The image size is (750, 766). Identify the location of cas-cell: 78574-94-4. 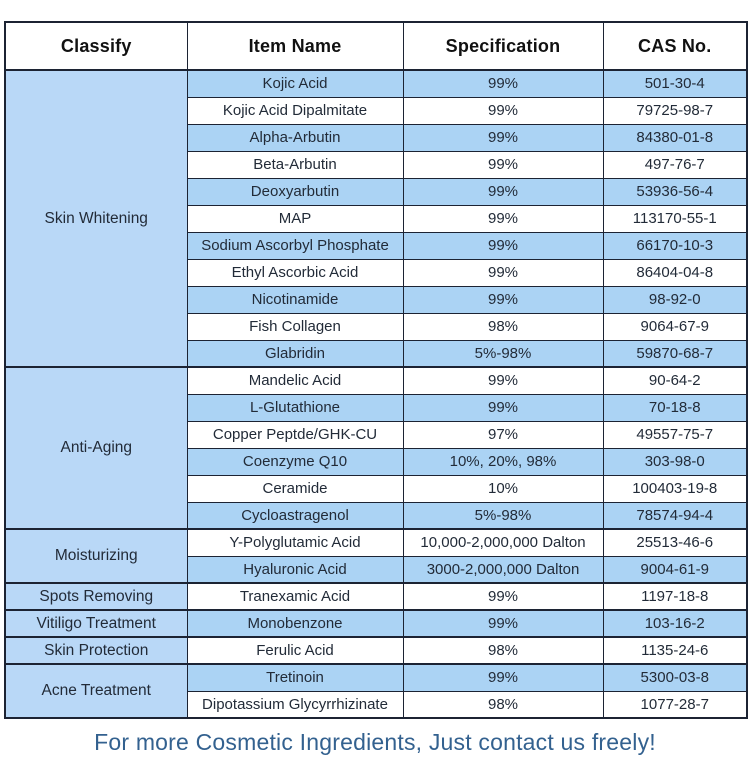
(675, 515).